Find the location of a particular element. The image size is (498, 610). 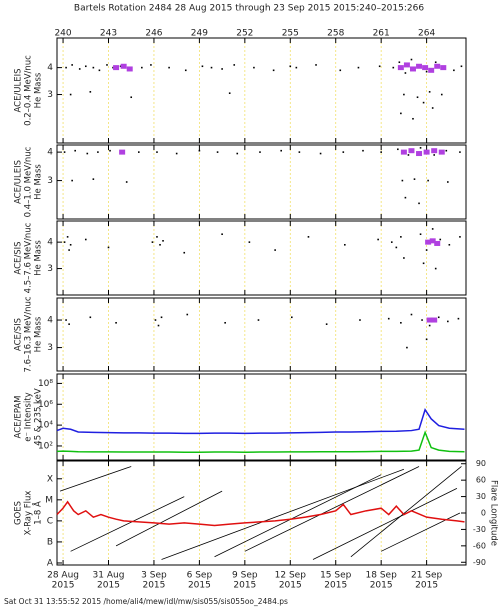

x-top-tick-label: 249 is located at coordinates (199, 34).